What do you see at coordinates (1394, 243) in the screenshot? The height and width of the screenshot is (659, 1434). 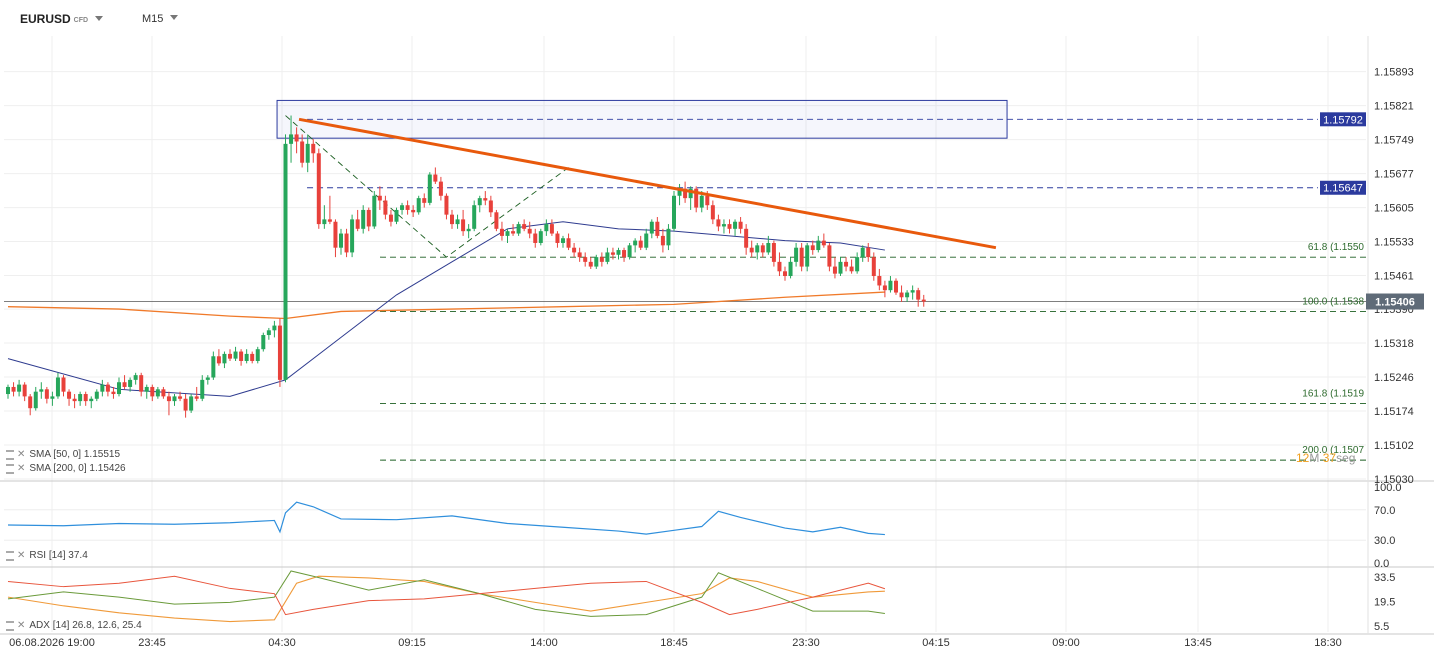 I see `price-tick-label: 1.15533` at bounding box center [1394, 243].